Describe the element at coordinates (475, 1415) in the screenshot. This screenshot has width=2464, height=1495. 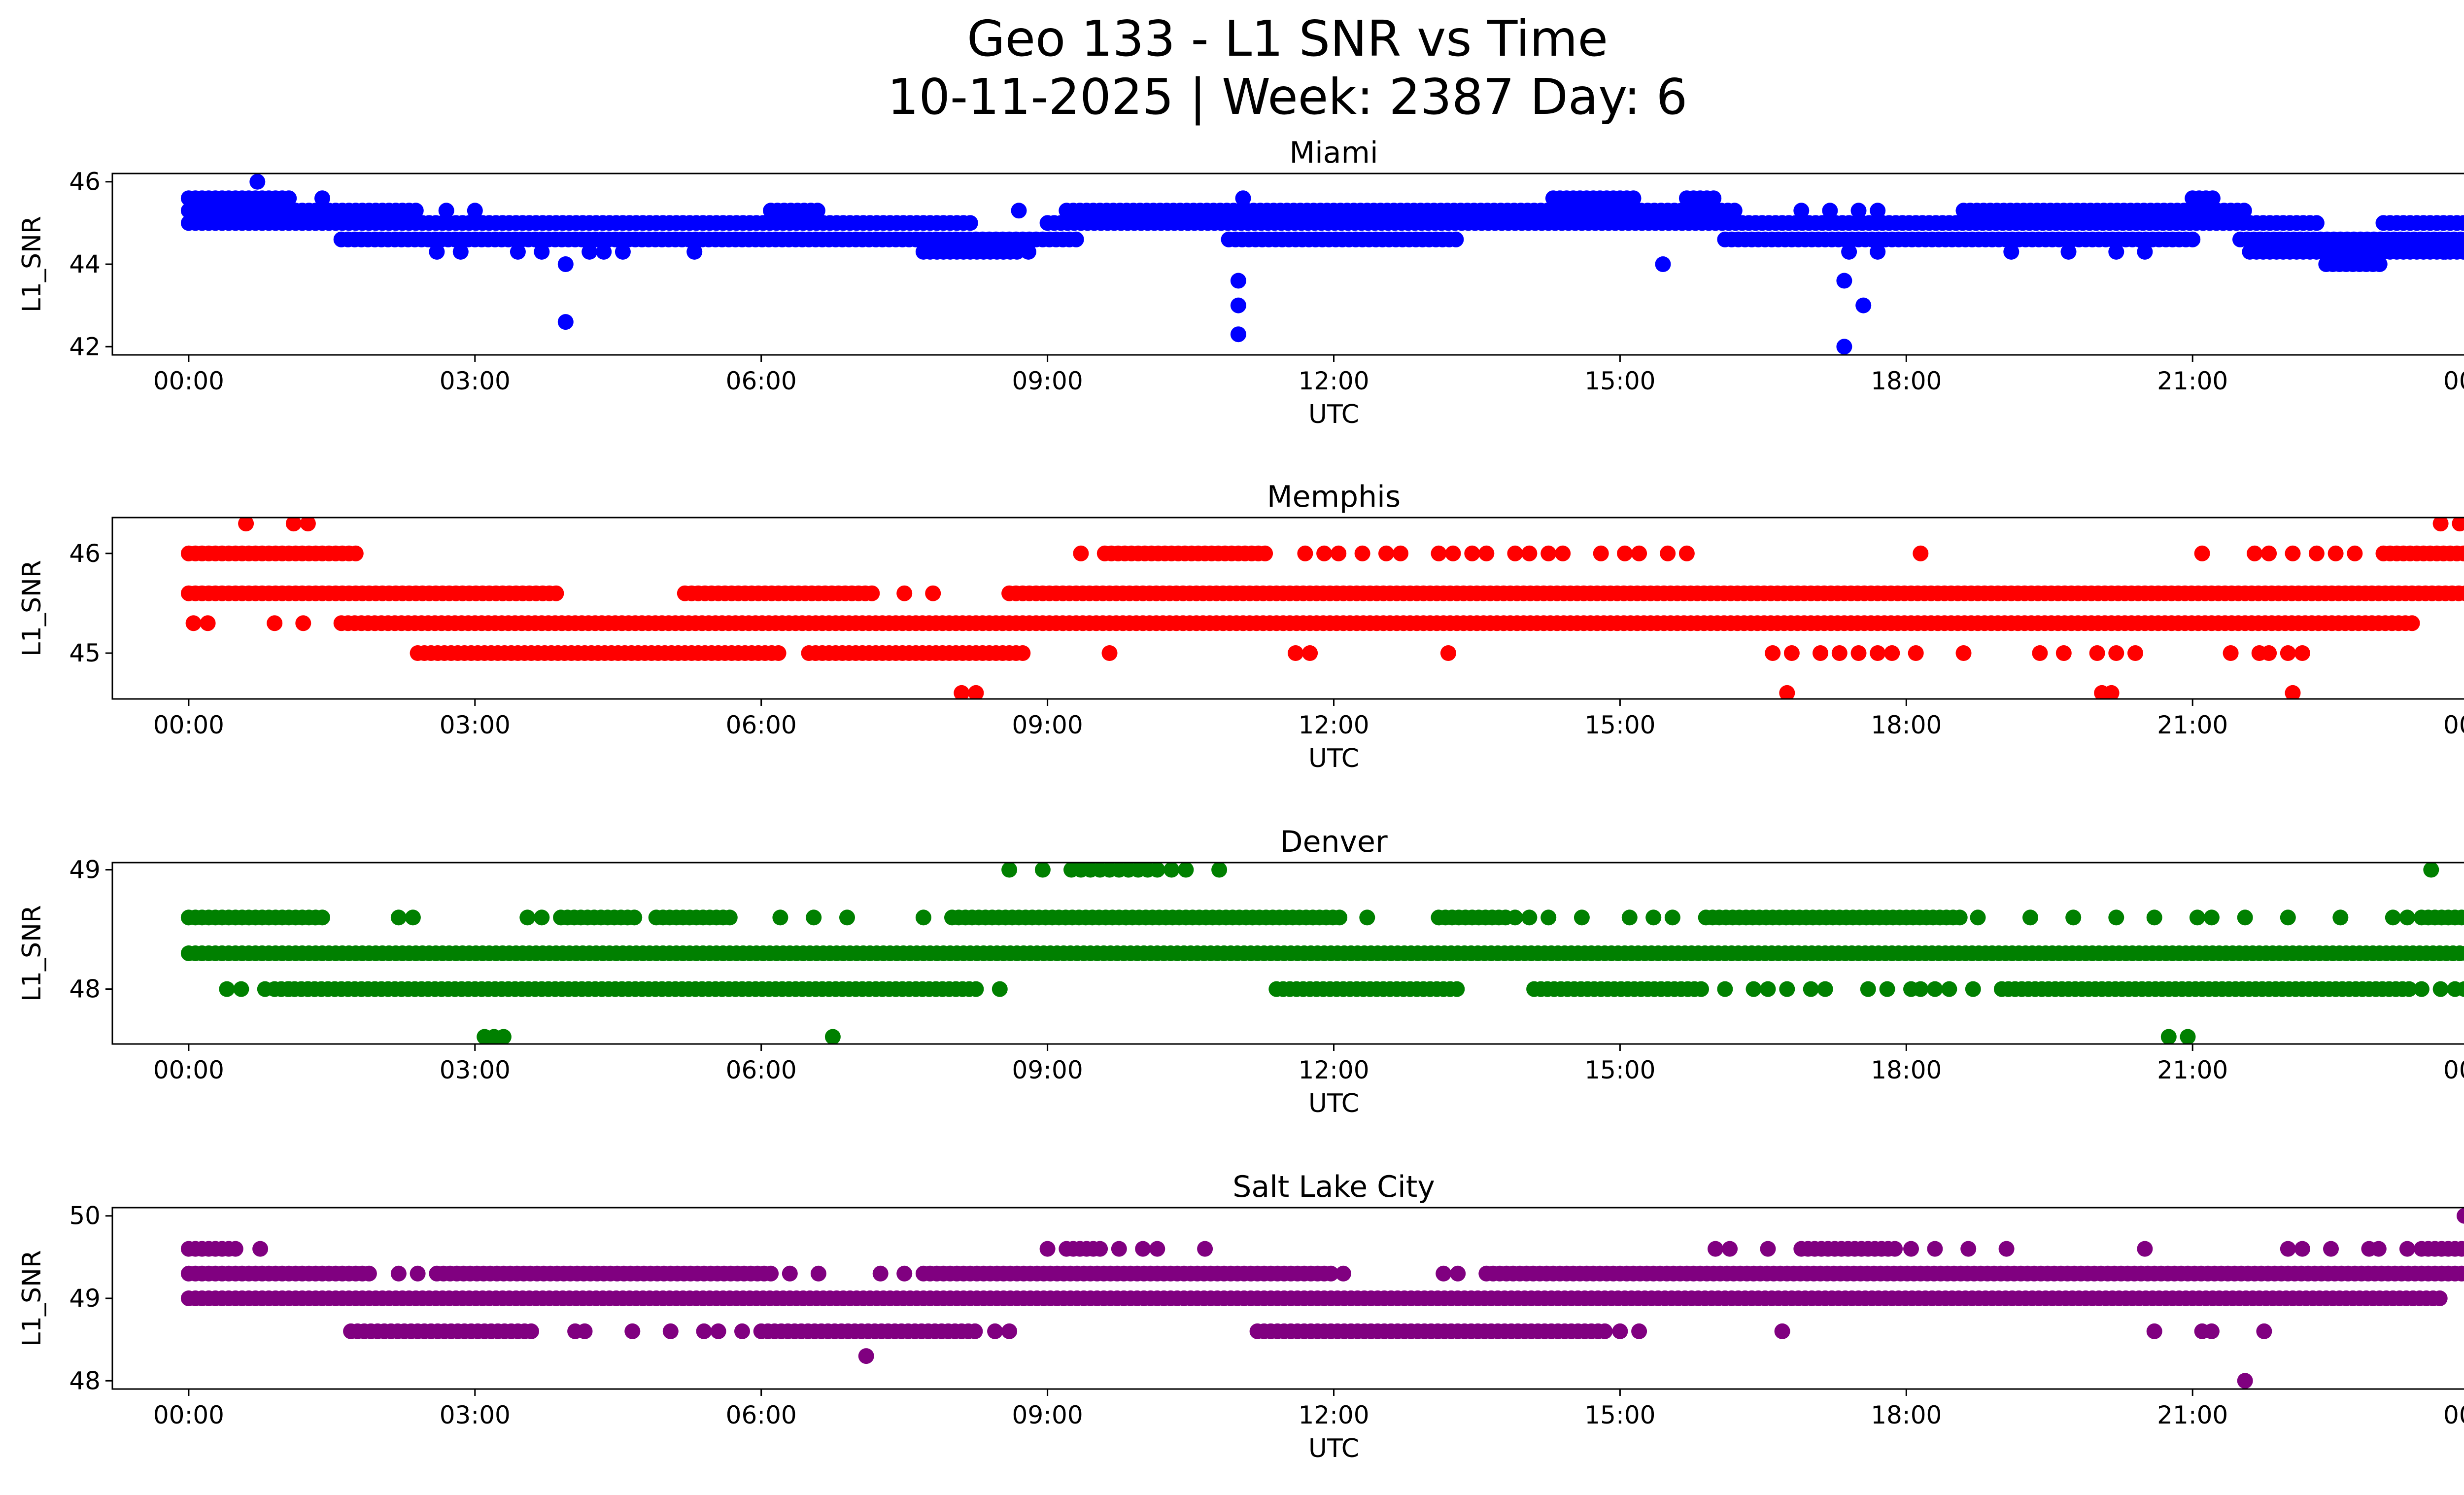
I see `x-tick-label: 03:00` at that location.